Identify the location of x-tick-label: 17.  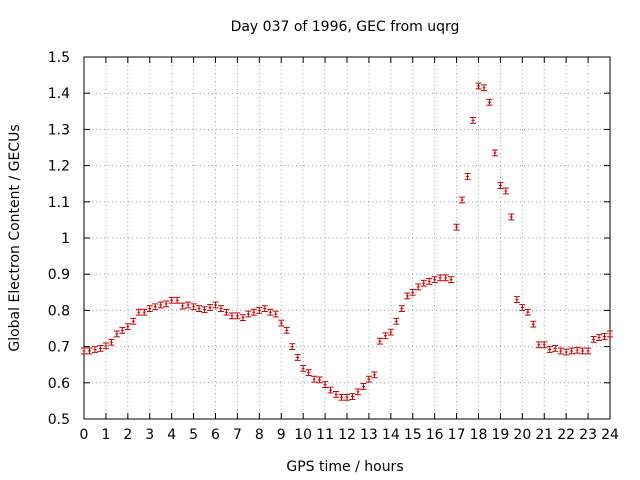
(457, 435).